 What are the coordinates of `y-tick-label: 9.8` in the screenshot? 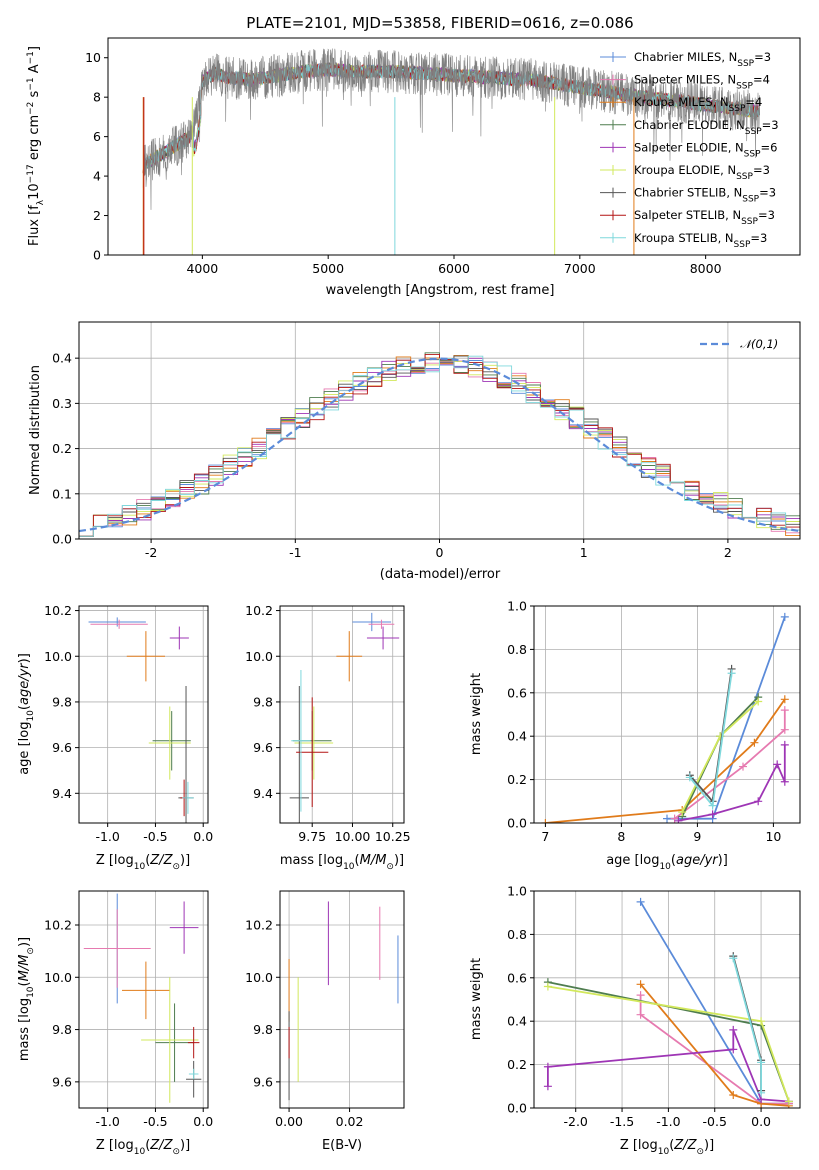 It's located at (62, 701).